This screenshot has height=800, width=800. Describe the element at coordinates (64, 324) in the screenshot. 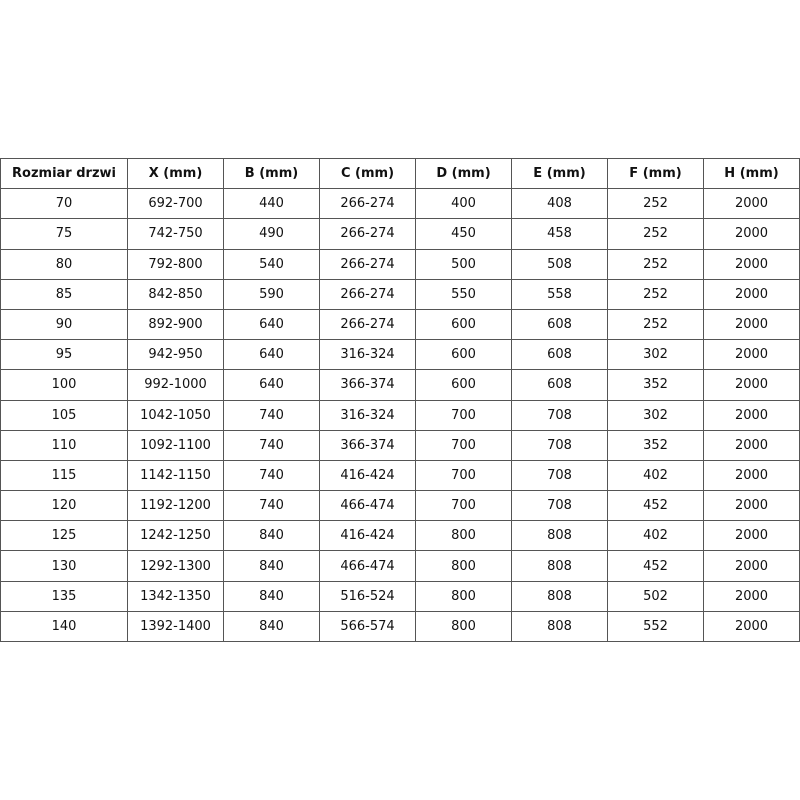

I see `table-cell: 90` at that location.